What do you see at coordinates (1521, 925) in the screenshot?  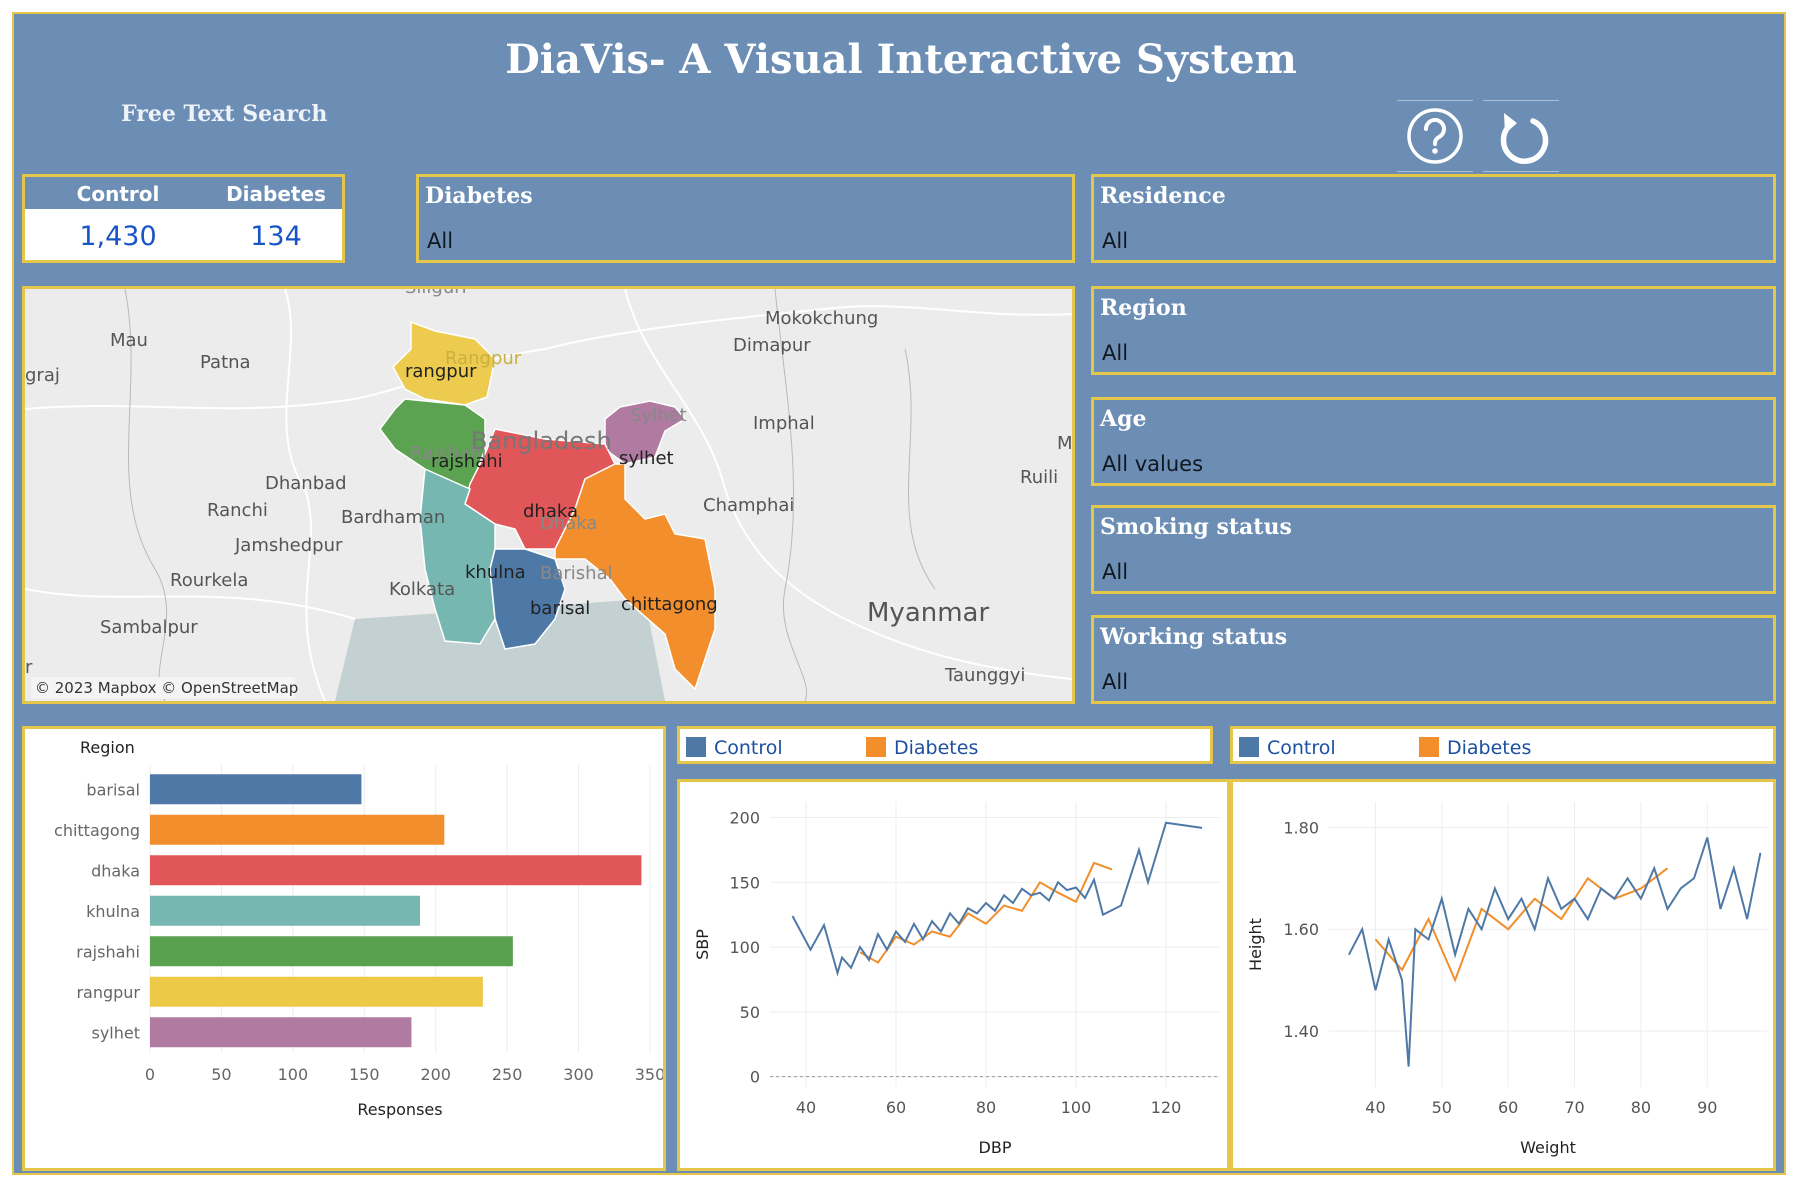 I see `series-line-diabetes` at bounding box center [1521, 925].